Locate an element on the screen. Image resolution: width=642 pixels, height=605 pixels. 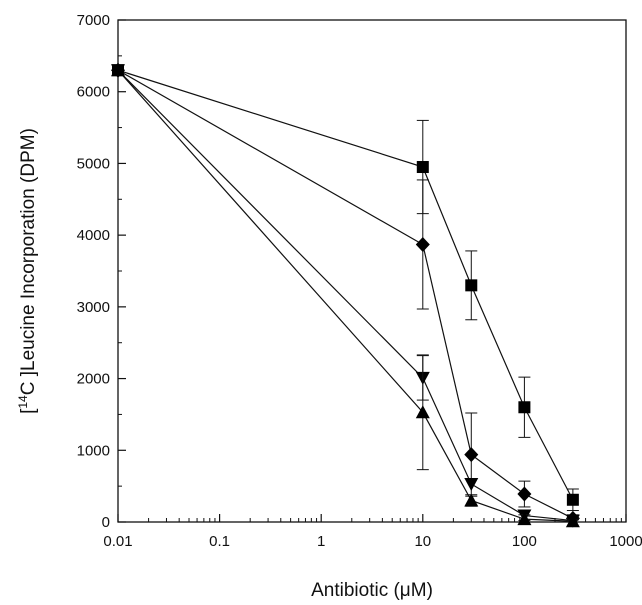
x-tick-label: 0.1 is located at coordinates (219, 541).